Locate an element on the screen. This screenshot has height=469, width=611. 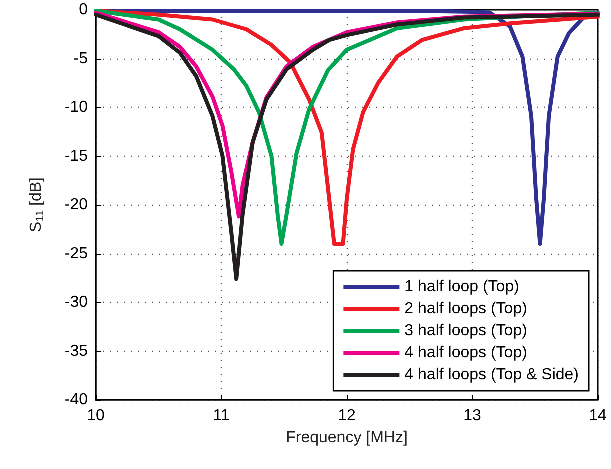
y-tick-label: -5 is located at coordinates (81, 59).